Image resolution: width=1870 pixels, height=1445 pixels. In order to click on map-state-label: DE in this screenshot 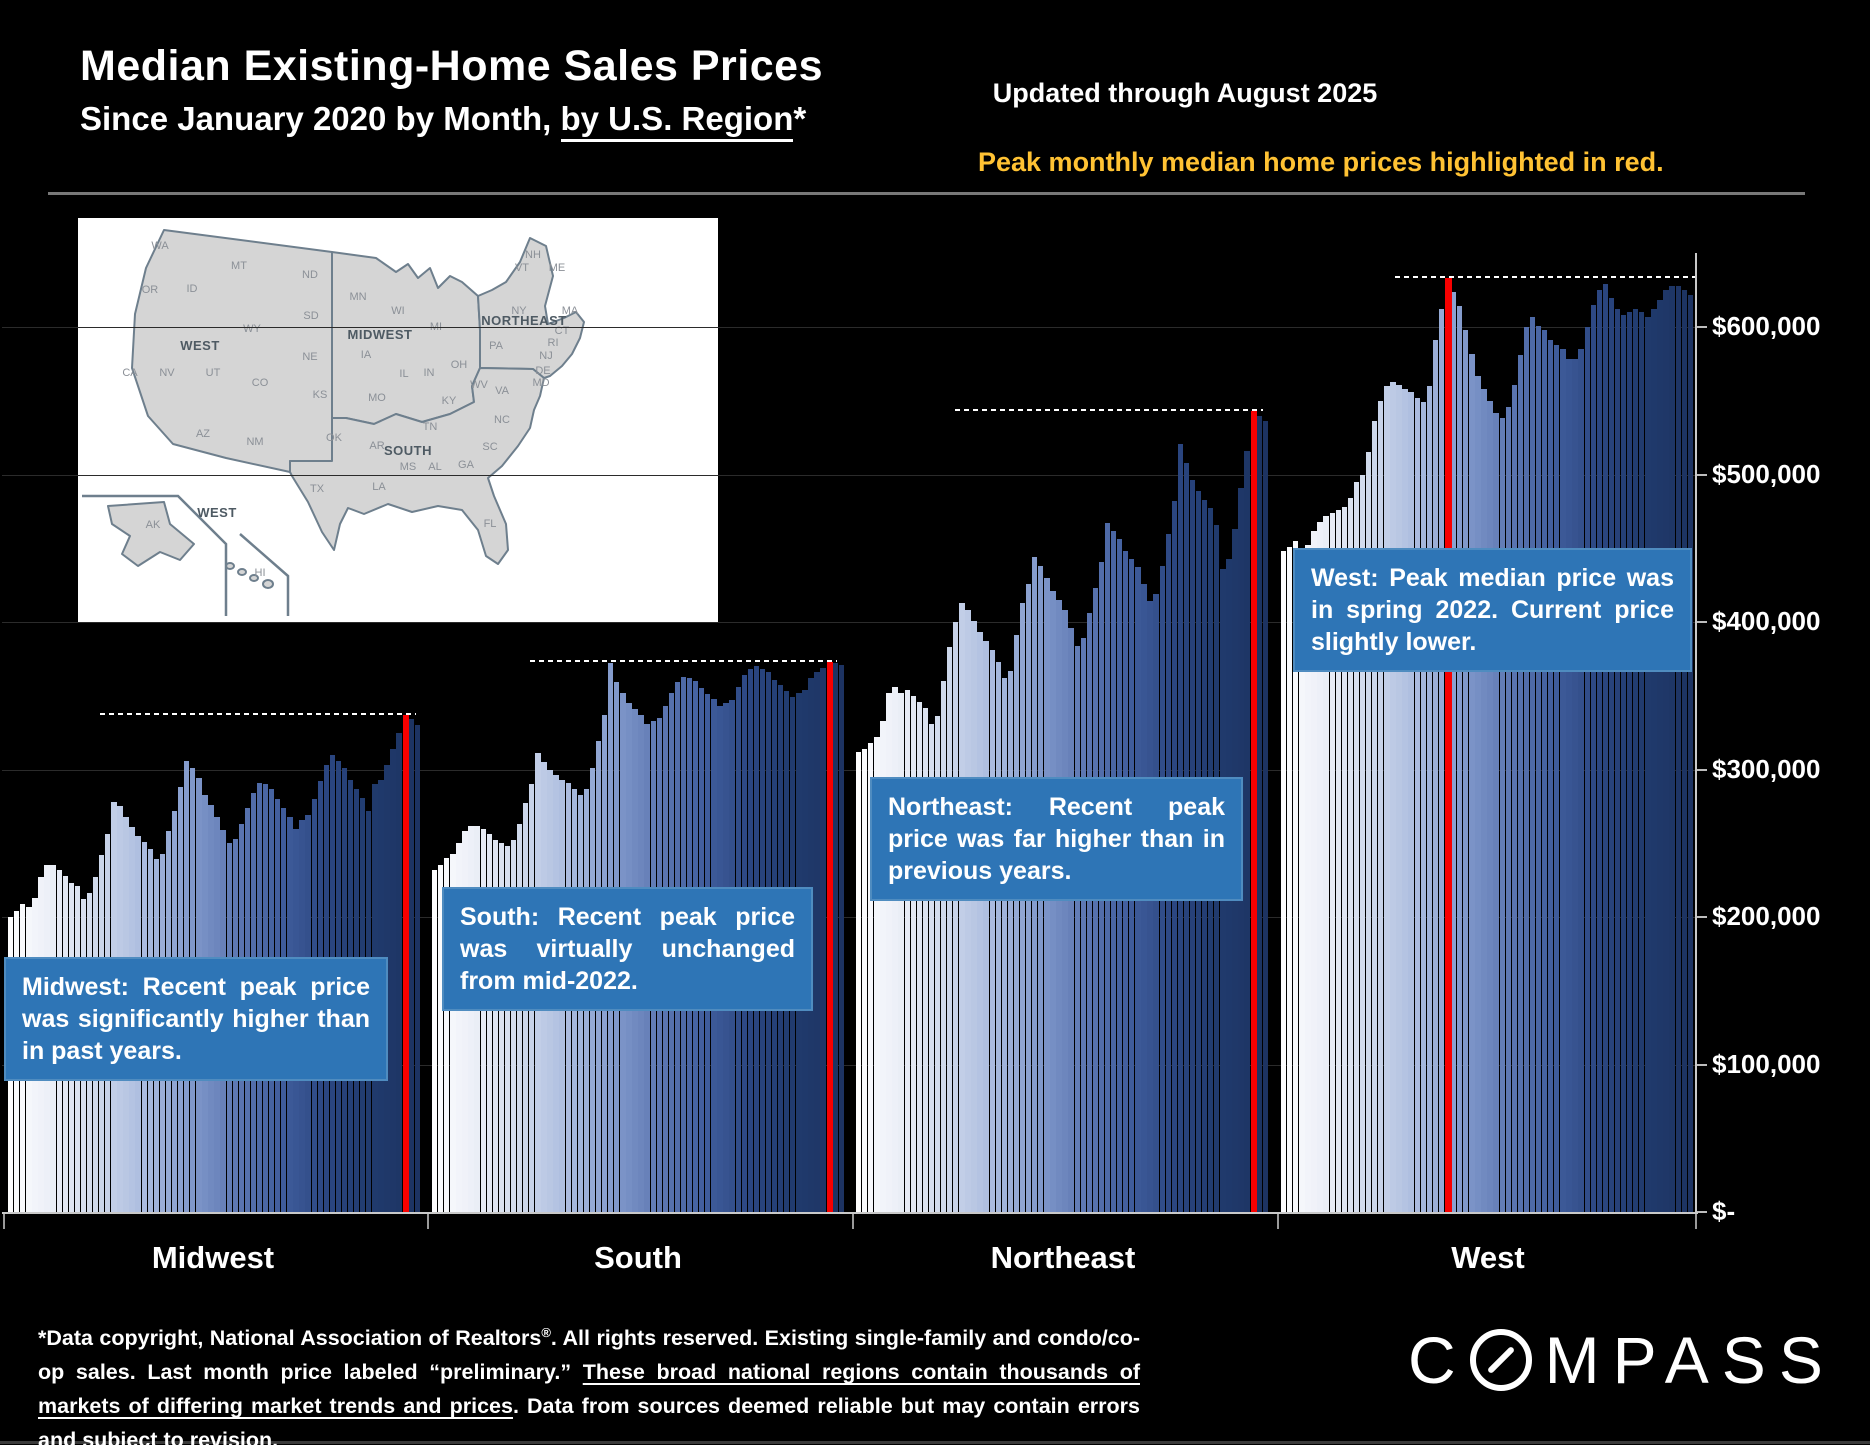, I will do `click(542, 371)`.